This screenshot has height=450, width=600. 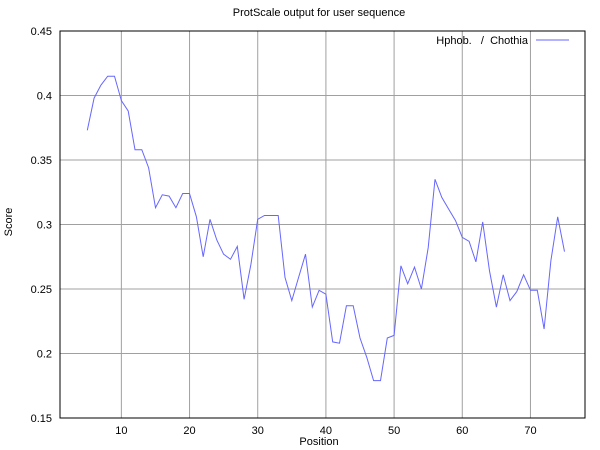 I want to click on x-tick-label: 30, so click(x=258, y=431).